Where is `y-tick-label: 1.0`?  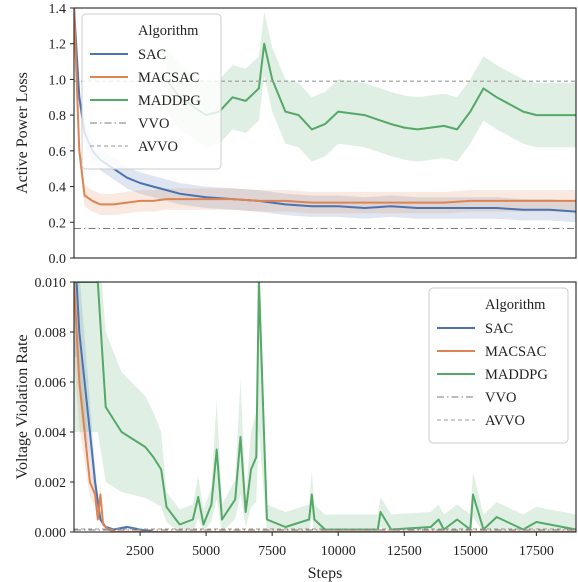 y-tick-label: 1.0 is located at coordinates (58, 80).